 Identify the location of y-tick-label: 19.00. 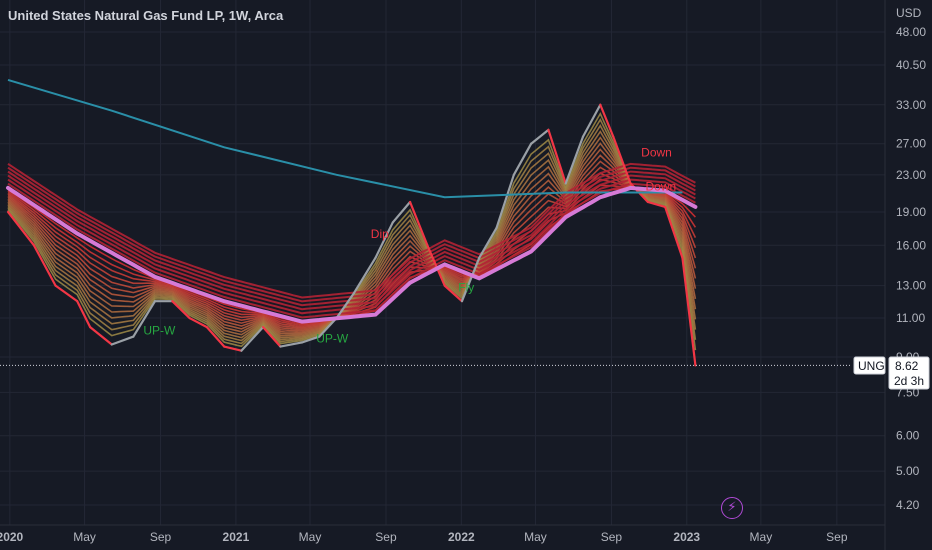
(911, 212).